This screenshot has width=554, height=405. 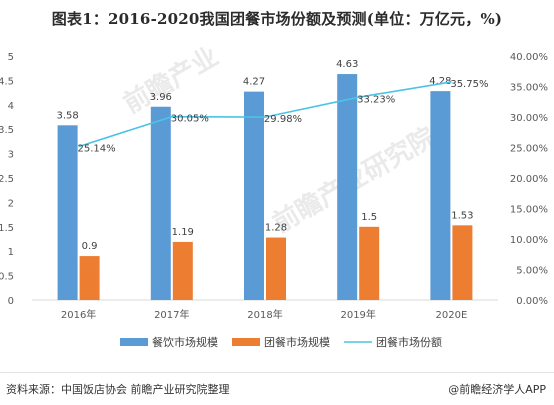 I want to click on y-left-tick-label: 4.5, so click(x=7, y=81).